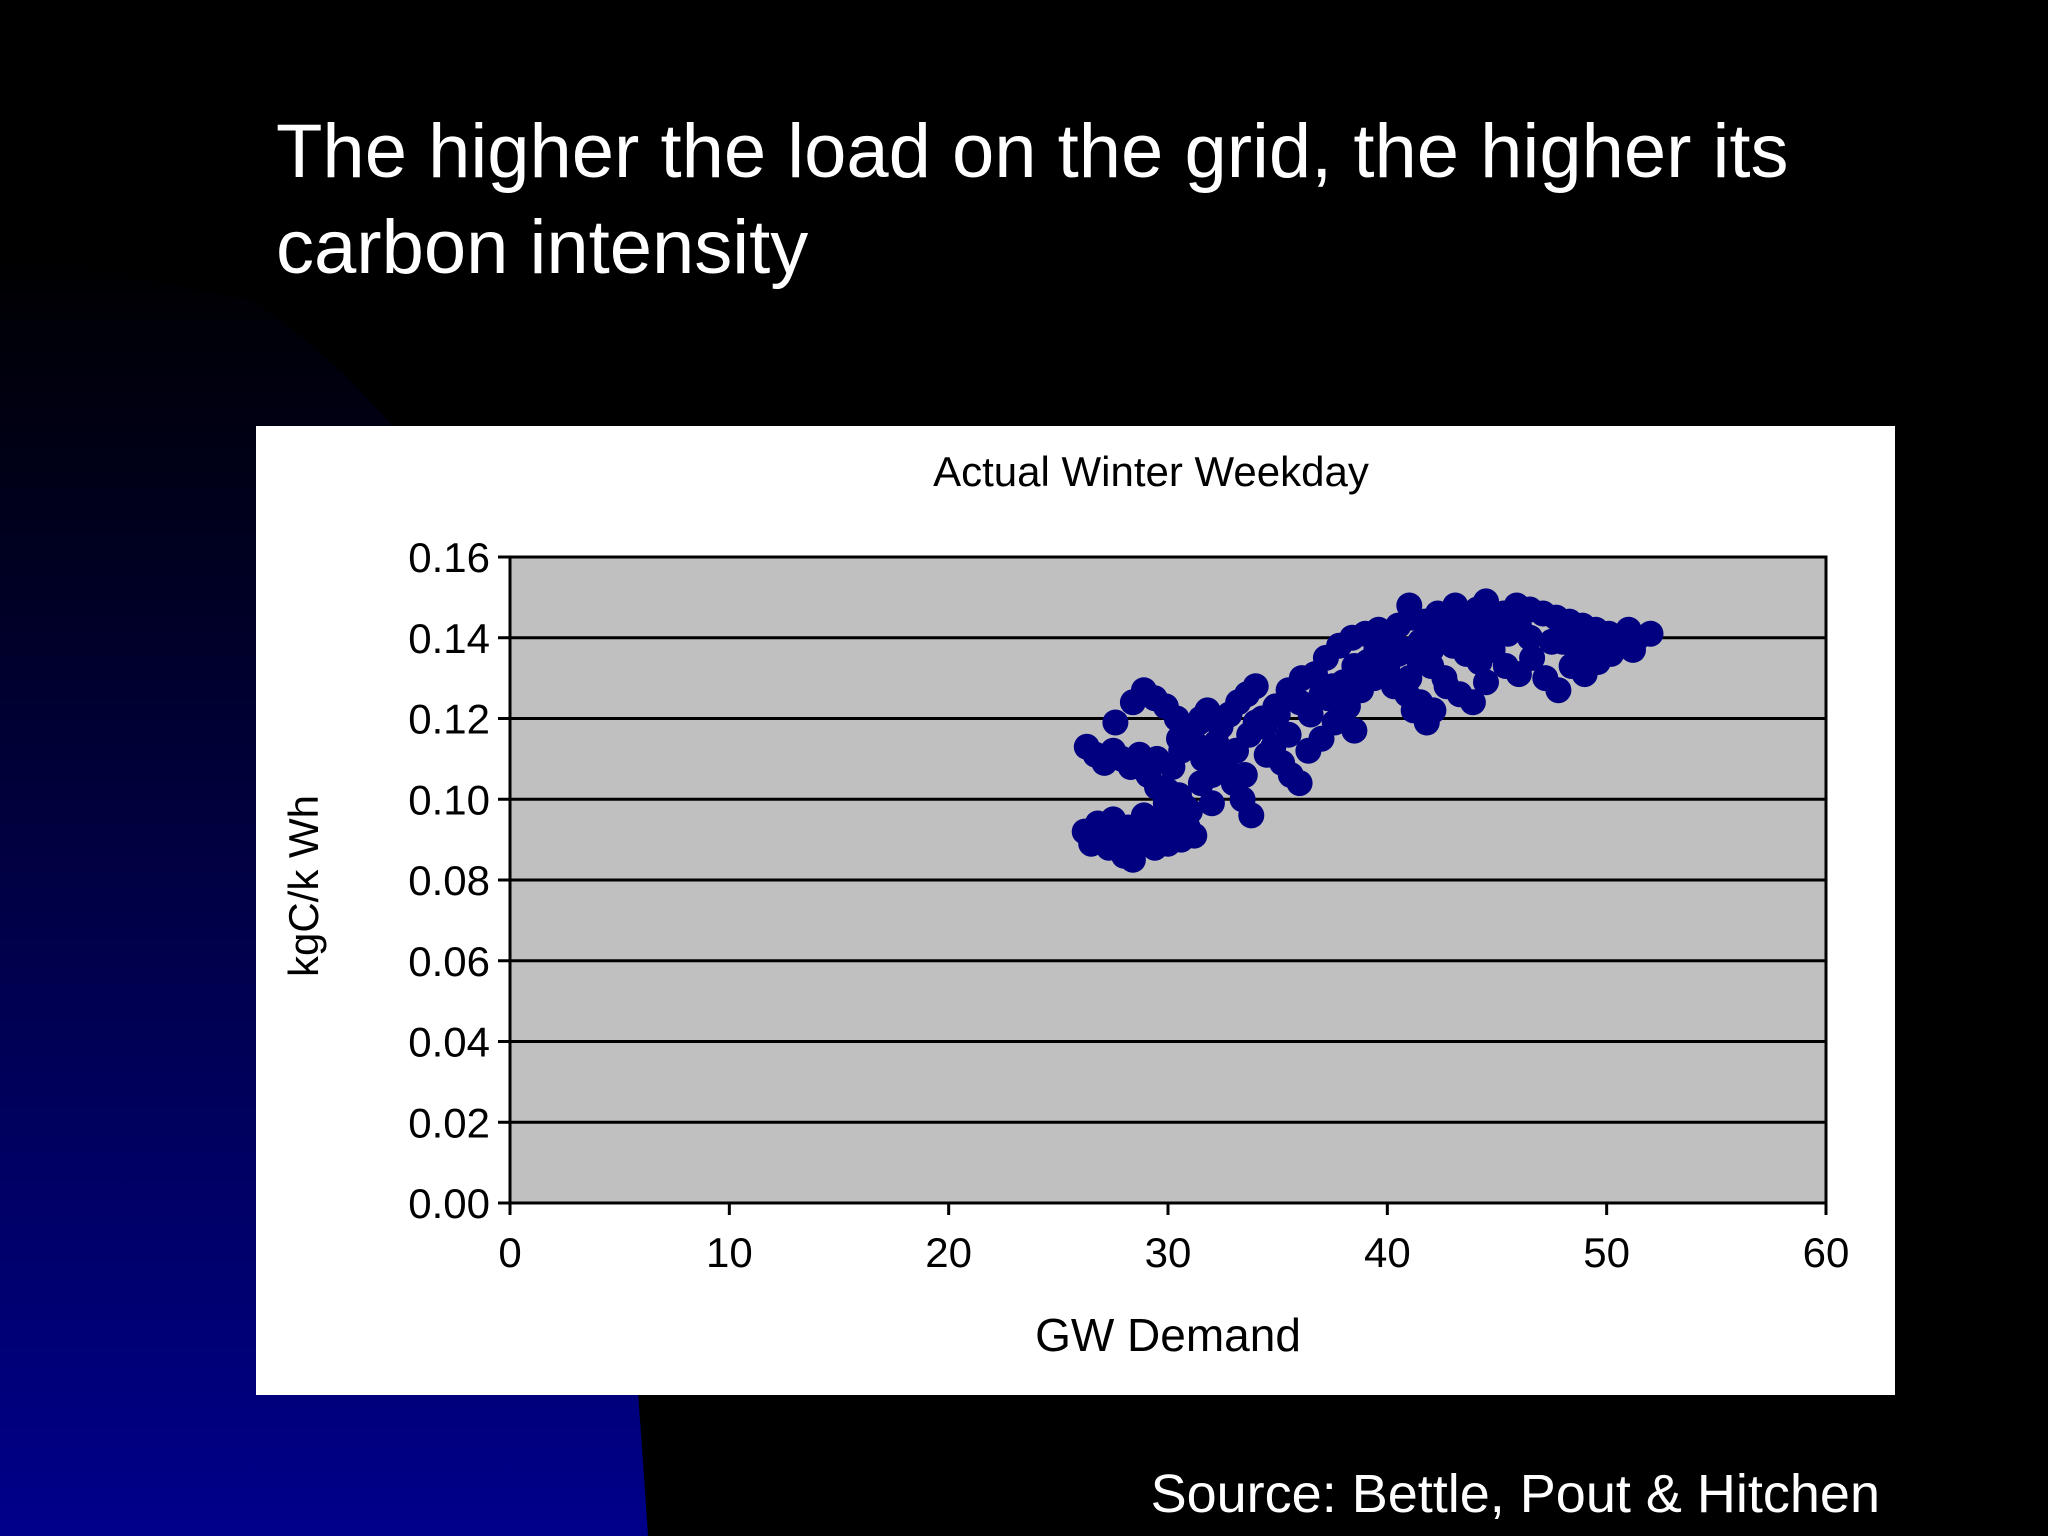  What do you see at coordinates (1151, 471) in the screenshot?
I see `chart-title: Actual Winter Weekday` at bounding box center [1151, 471].